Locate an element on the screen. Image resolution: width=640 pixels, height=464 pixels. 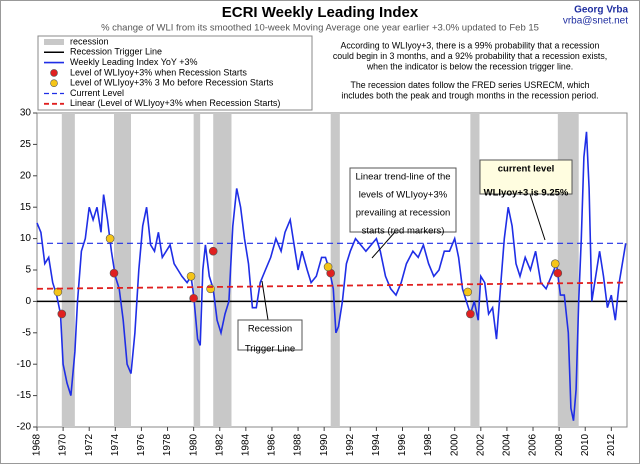
x-tick-label: 1998 is located at coordinates (428, 444).